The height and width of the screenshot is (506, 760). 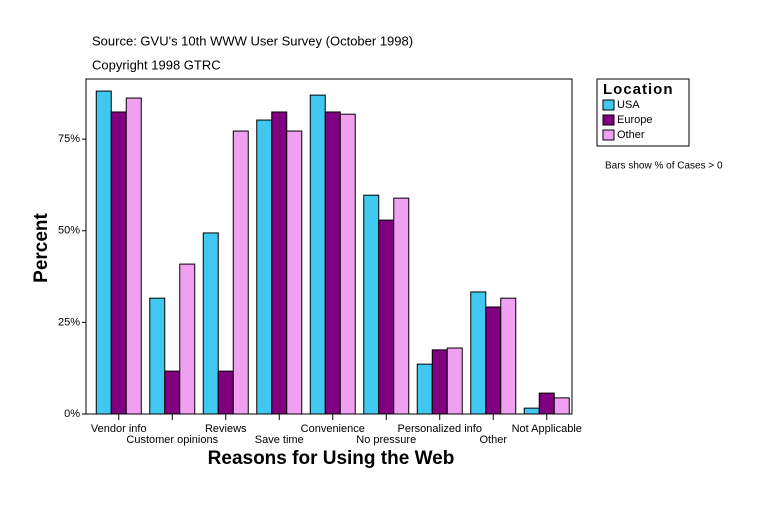 I want to click on x-tick-label: Save time, so click(x=279, y=440).